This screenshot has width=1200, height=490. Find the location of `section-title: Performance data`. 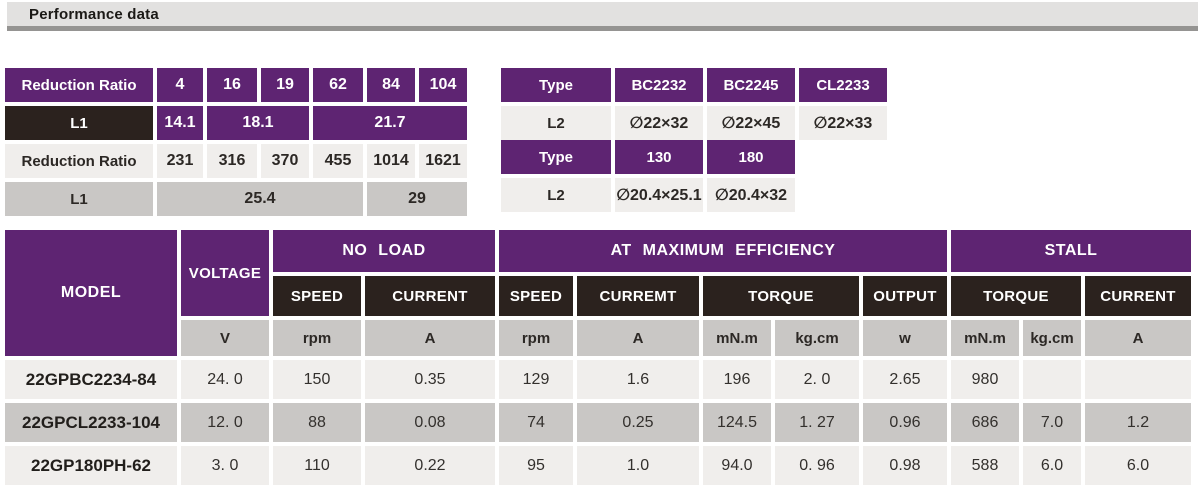

section-title: Performance data is located at coordinates (94, 14).